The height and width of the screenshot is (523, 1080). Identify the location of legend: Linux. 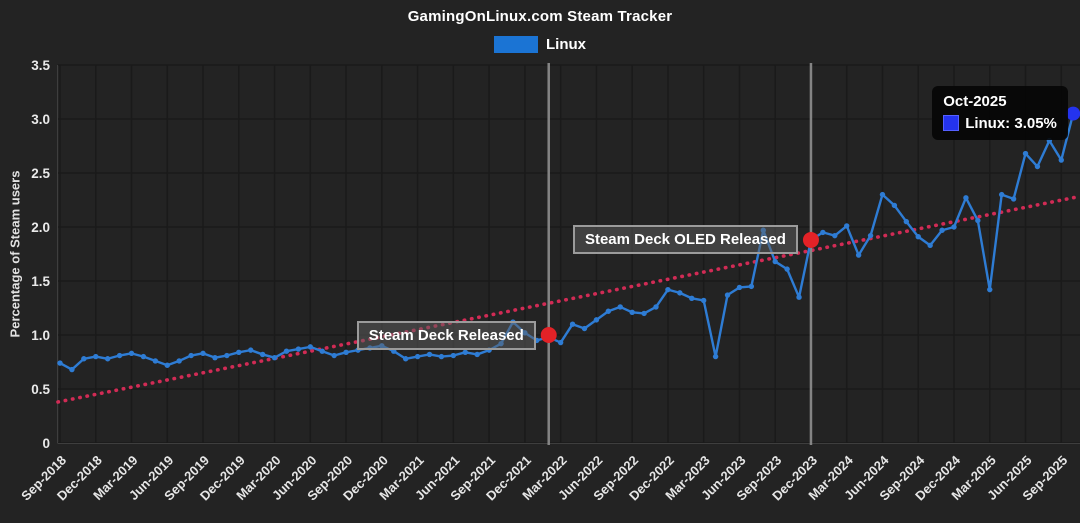
(540, 44).